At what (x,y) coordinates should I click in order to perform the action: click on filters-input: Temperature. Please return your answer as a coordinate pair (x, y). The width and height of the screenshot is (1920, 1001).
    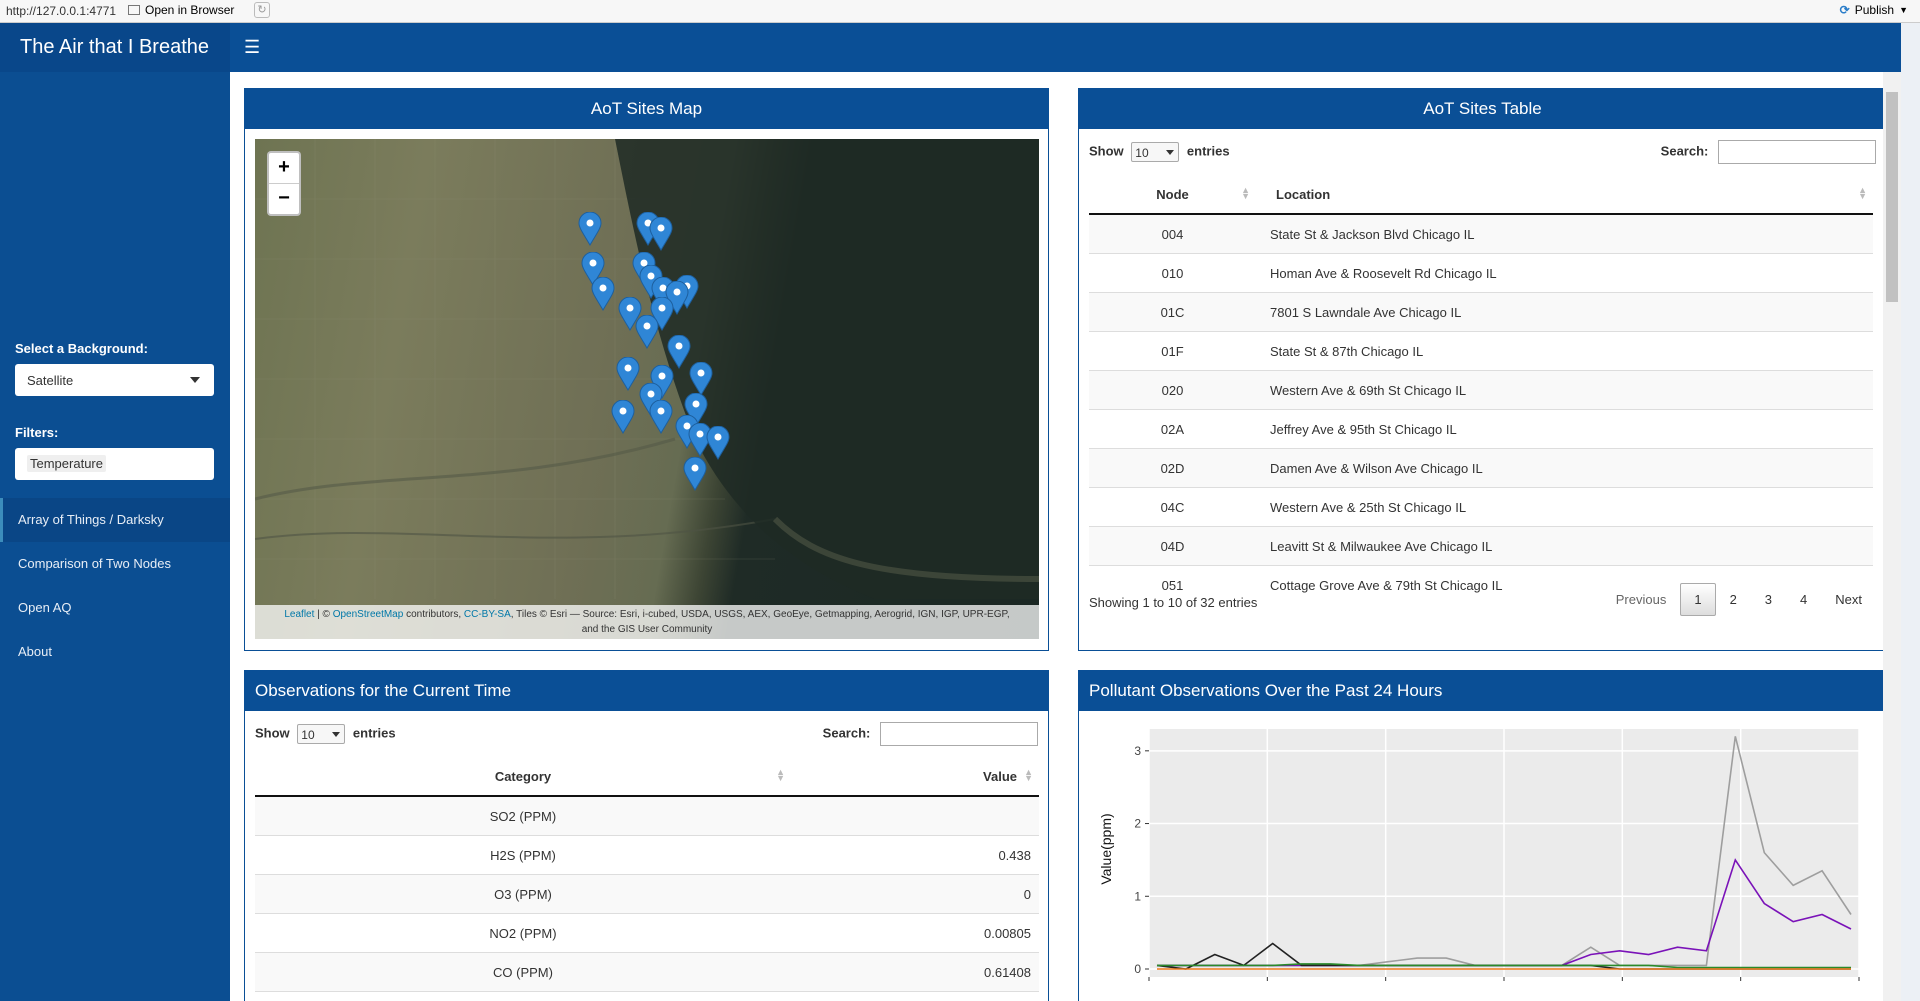
    Looking at the image, I should click on (114, 464).